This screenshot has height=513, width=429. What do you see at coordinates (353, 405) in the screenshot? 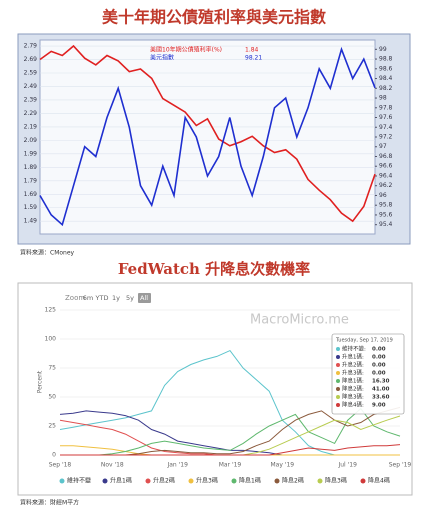
I see `tooltip-label: 降息4碼:` at bounding box center [353, 405].